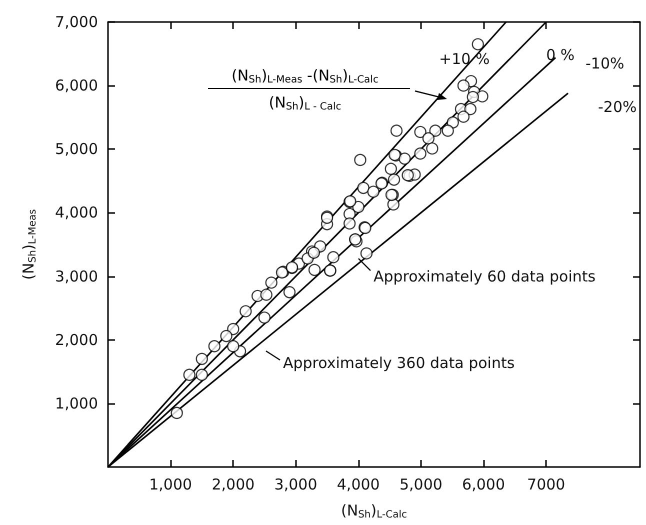 The height and width of the screenshot is (525, 646). I want to click on x-tick-label: 4,000, so click(358, 485).